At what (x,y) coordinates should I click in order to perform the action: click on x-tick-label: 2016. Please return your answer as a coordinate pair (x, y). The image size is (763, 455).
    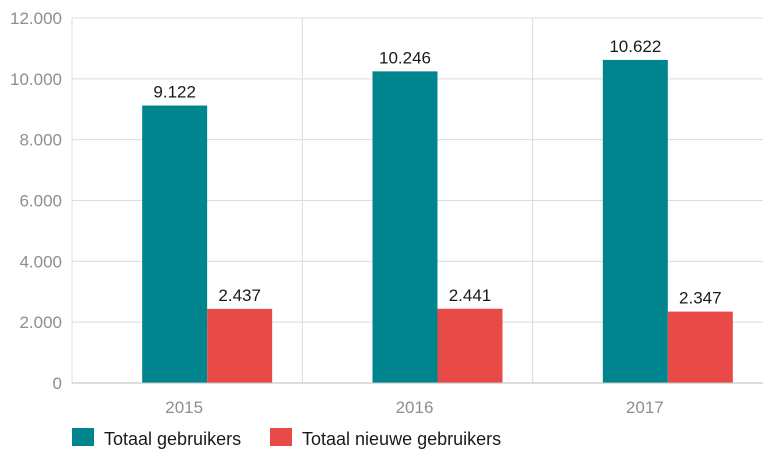
    Looking at the image, I should click on (415, 407).